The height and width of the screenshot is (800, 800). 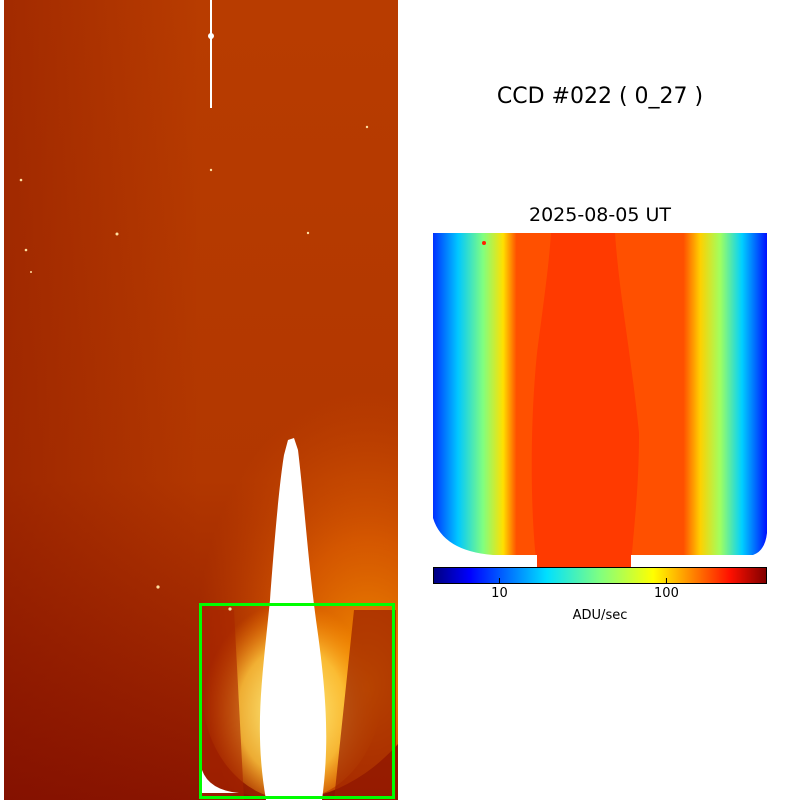 What do you see at coordinates (297, 701) in the screenshot?
I see `zoom-region-box` at bounding box center [297, 701].